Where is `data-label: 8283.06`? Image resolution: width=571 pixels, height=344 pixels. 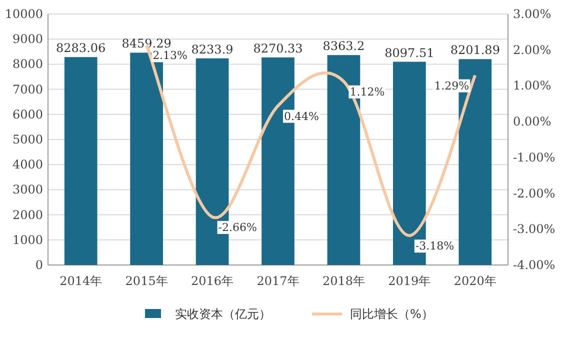
data-label: 8283.06 is located at coordinates (81, 48).